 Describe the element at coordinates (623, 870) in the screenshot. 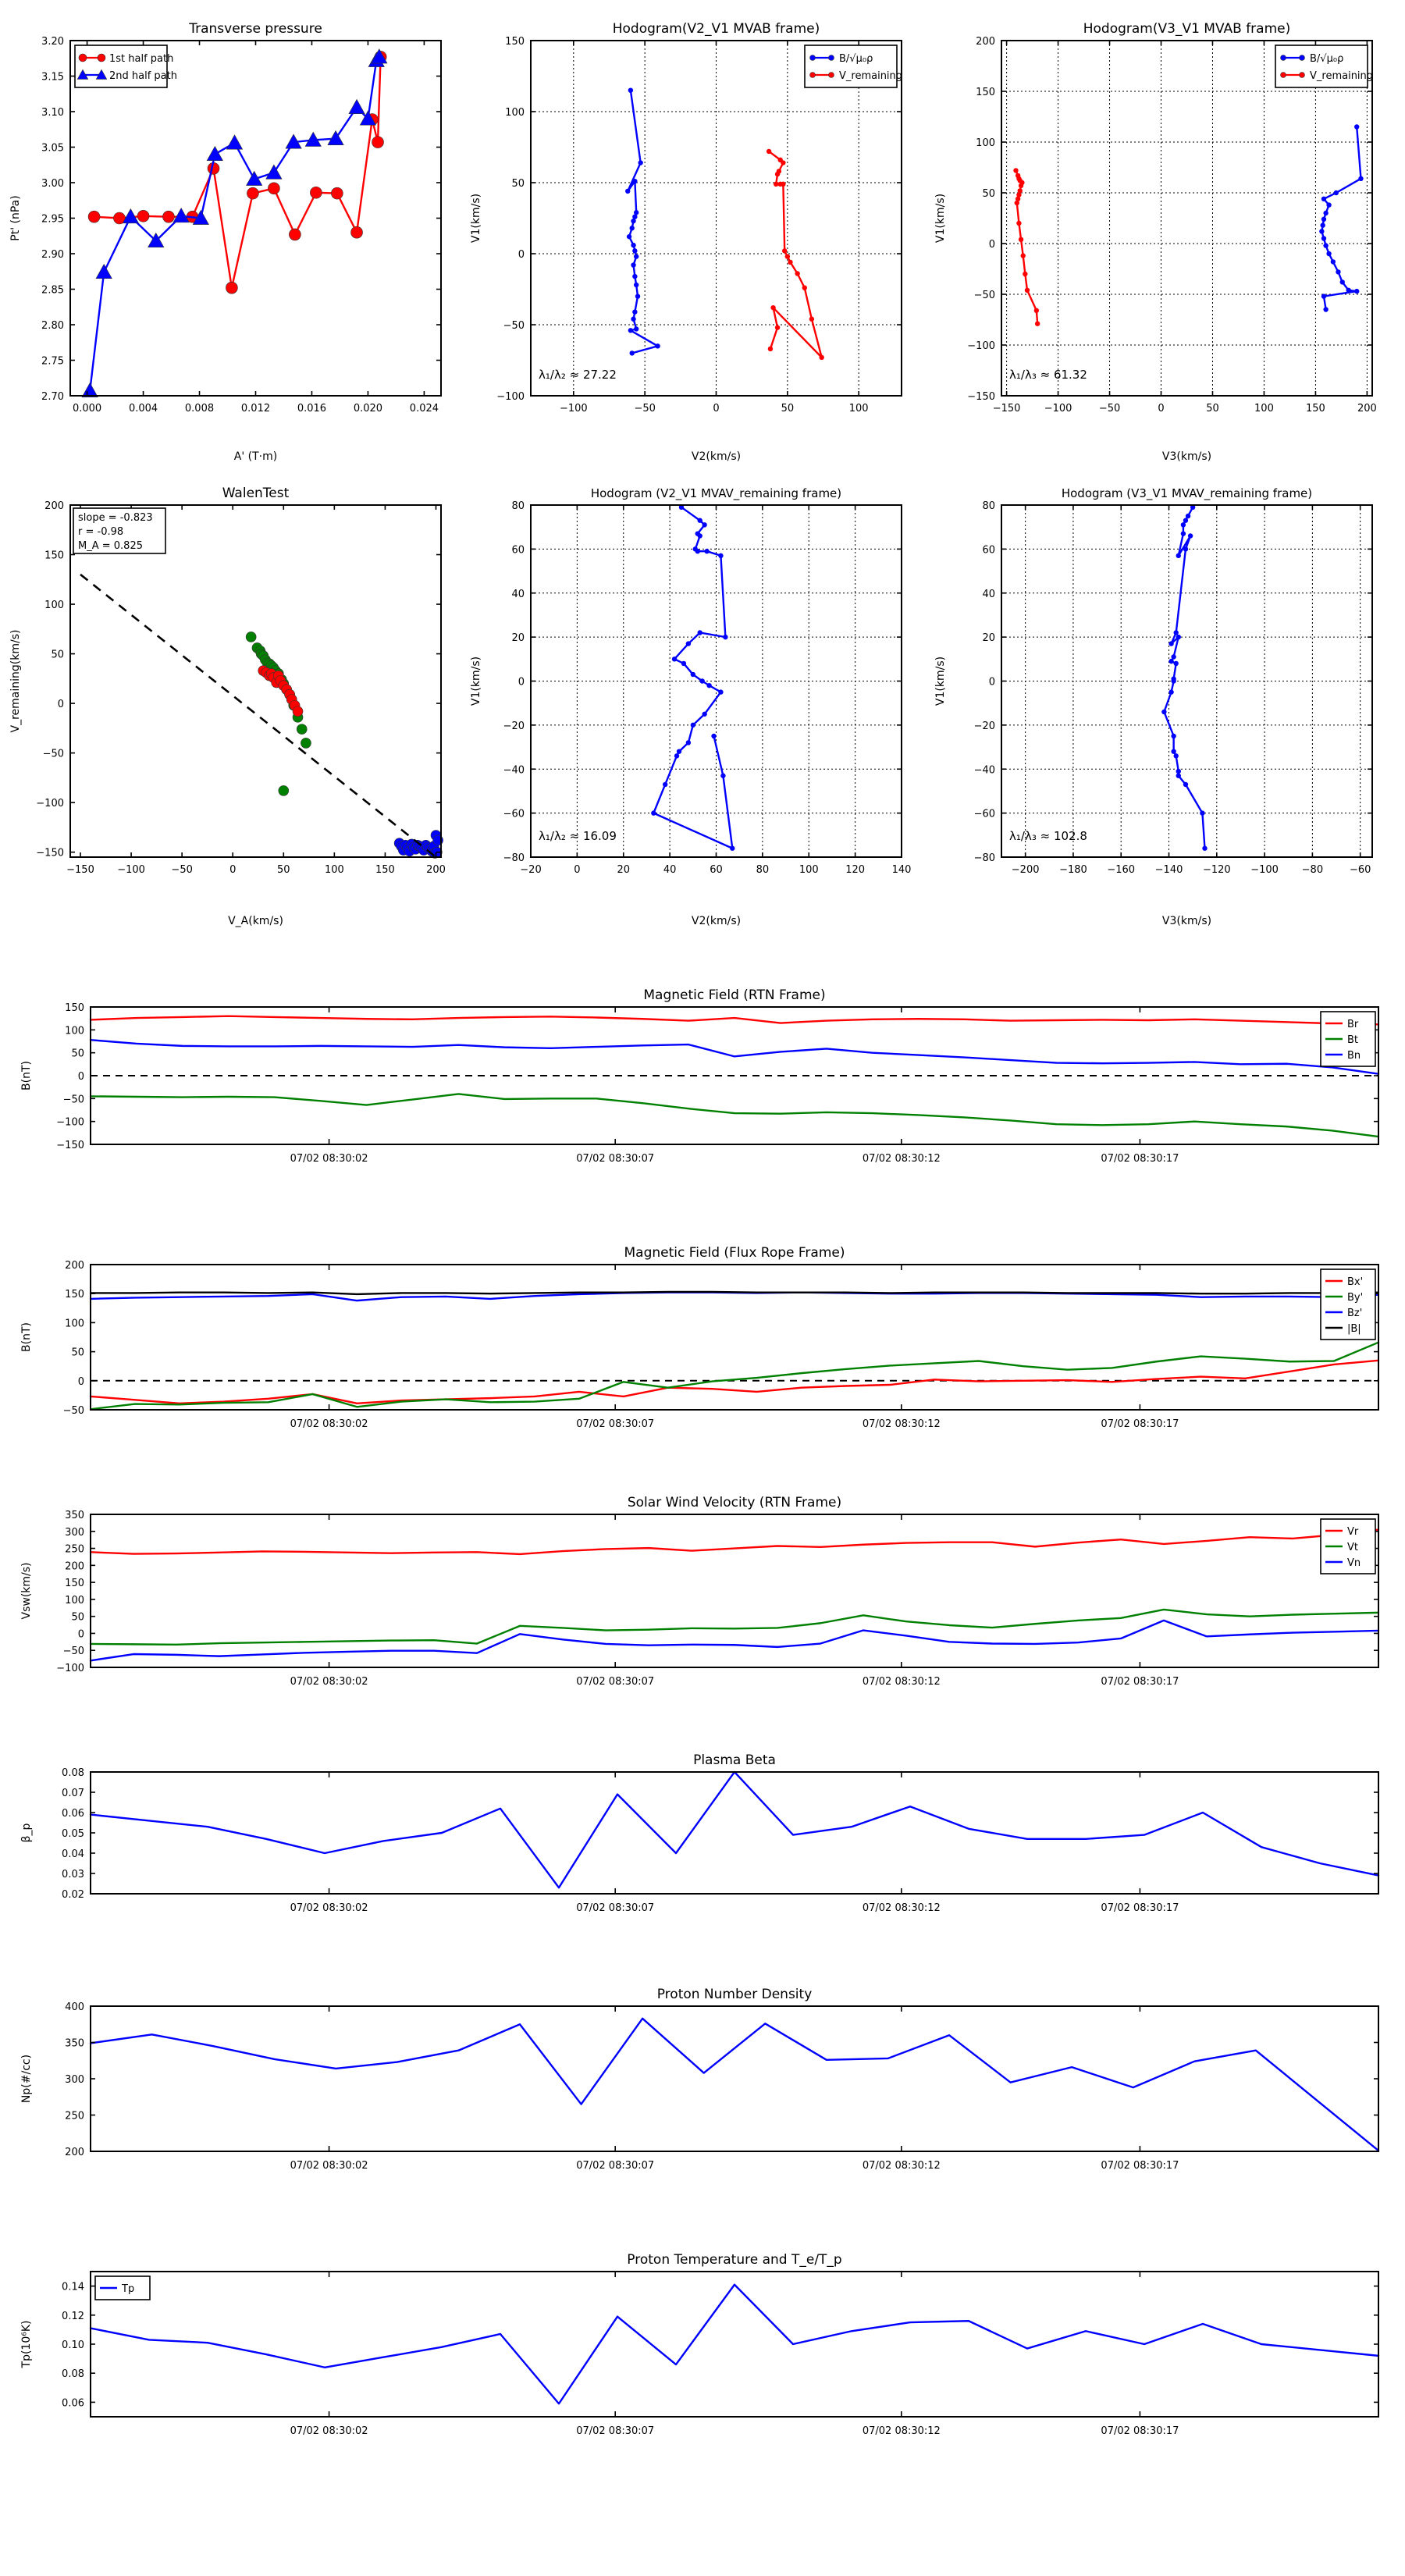

I see `x-tick-label: 20` at that location.